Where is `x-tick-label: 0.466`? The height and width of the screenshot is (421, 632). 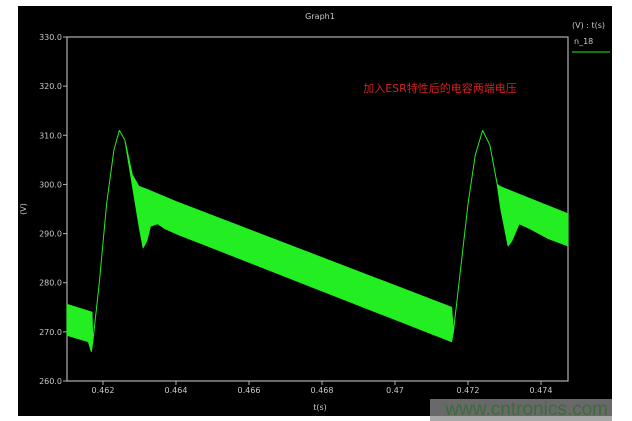 x-tick-label: 0.466 is located at coordinates (249, 390).